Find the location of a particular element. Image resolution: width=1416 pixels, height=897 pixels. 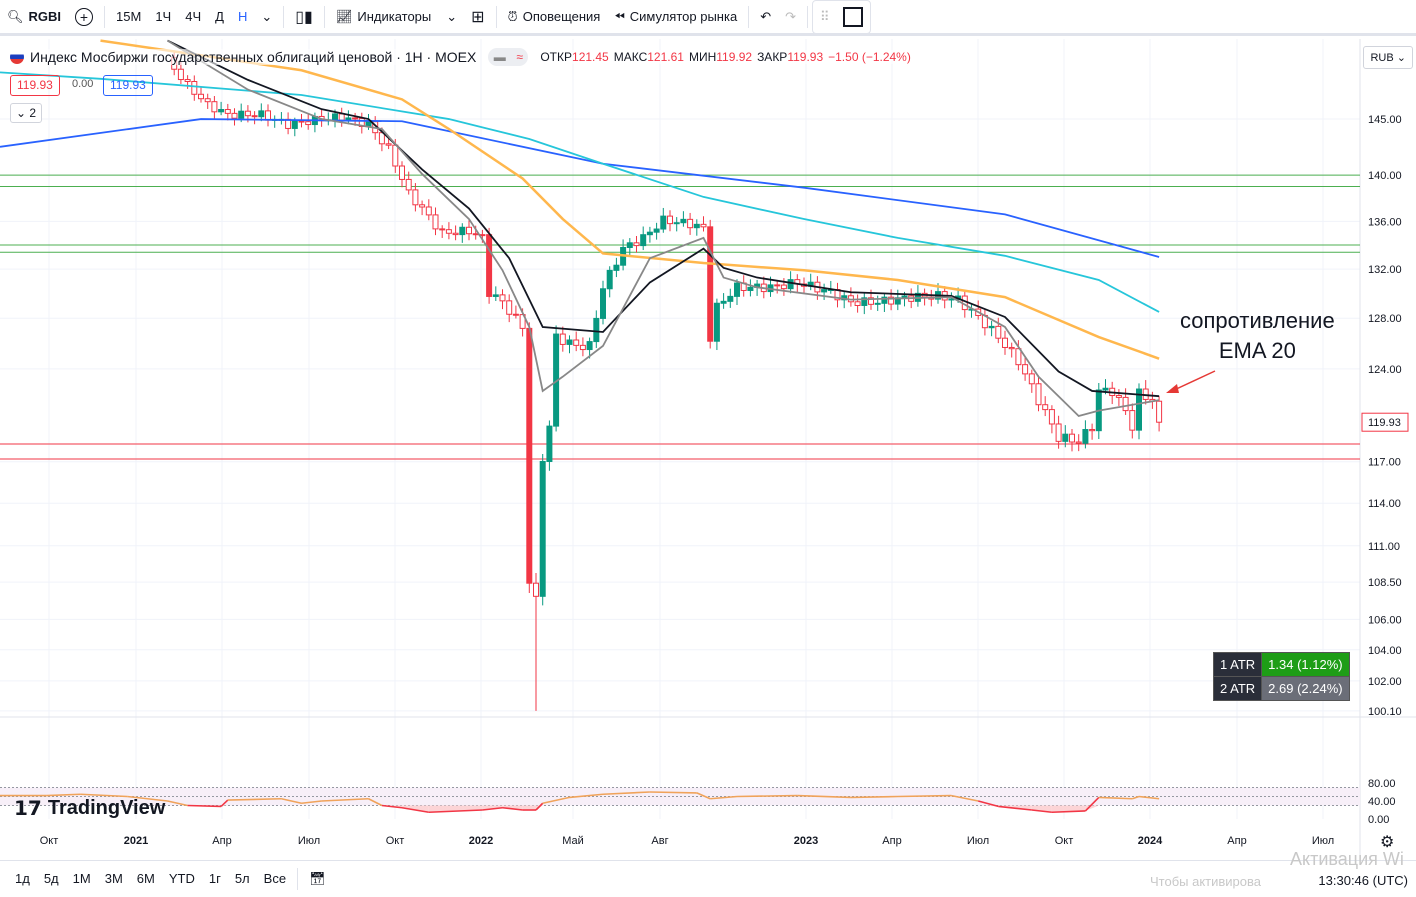

goto-date-button: 📅︎ is located at coordinates (317, 879).